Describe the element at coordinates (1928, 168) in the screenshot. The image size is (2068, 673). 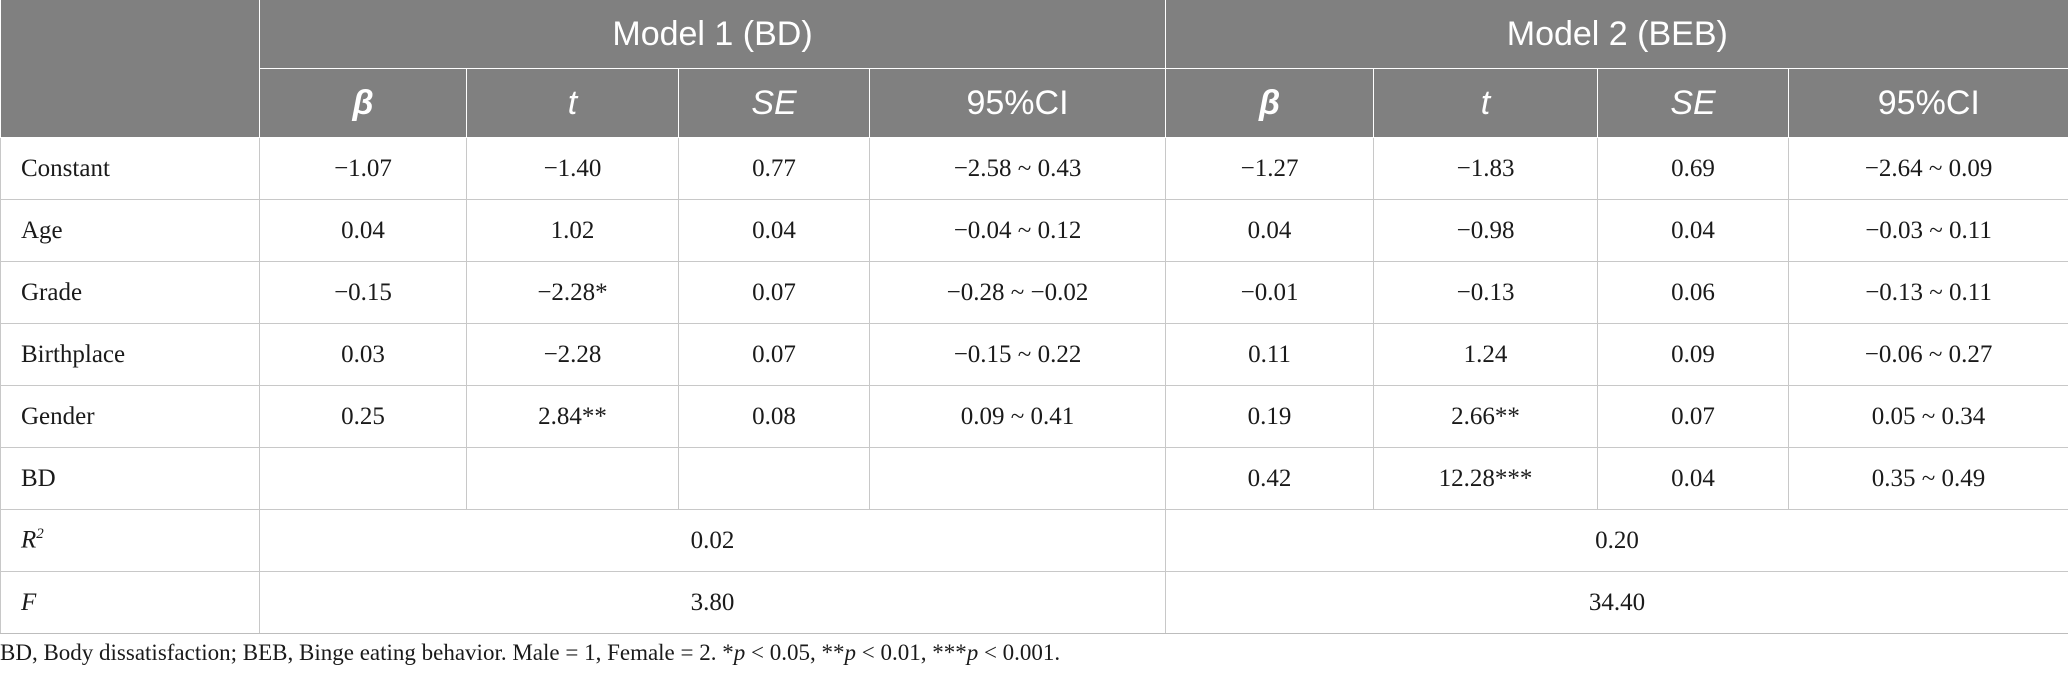
I see `table-cell: −2.64 ~ 0.09` at that location.